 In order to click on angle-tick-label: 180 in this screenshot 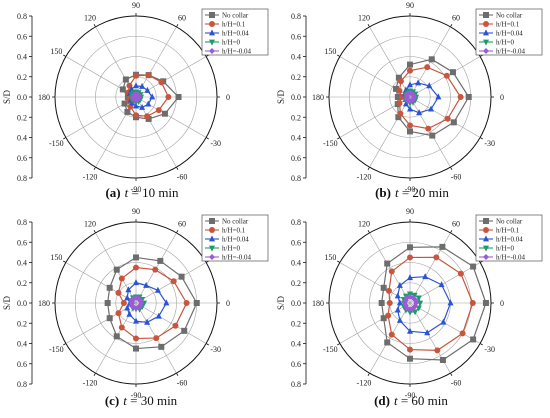, I will do `click(318, 303)`.